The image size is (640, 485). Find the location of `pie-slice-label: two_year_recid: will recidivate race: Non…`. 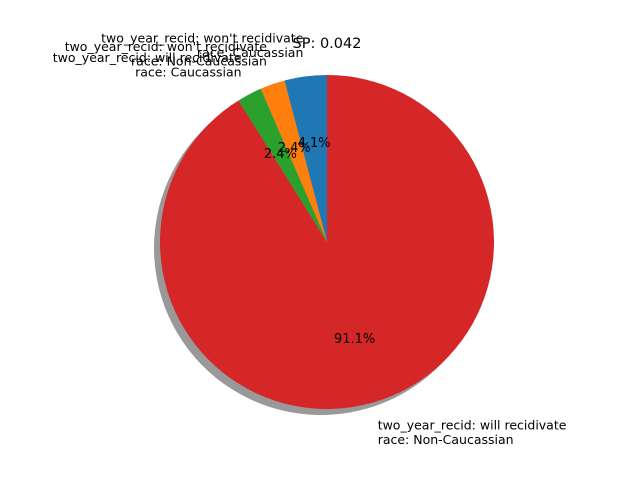

pie-slice-label: two_year_recid: will recidivate race: Non… is located at coordinates (472, 433).